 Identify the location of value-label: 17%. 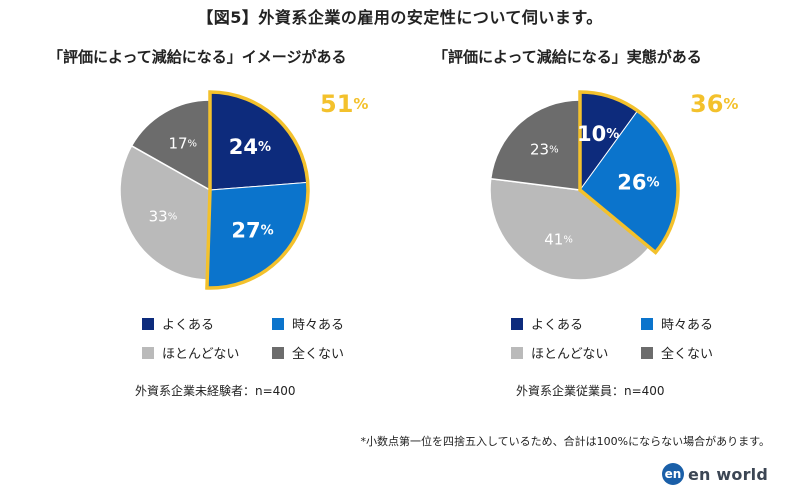
(182, 143).